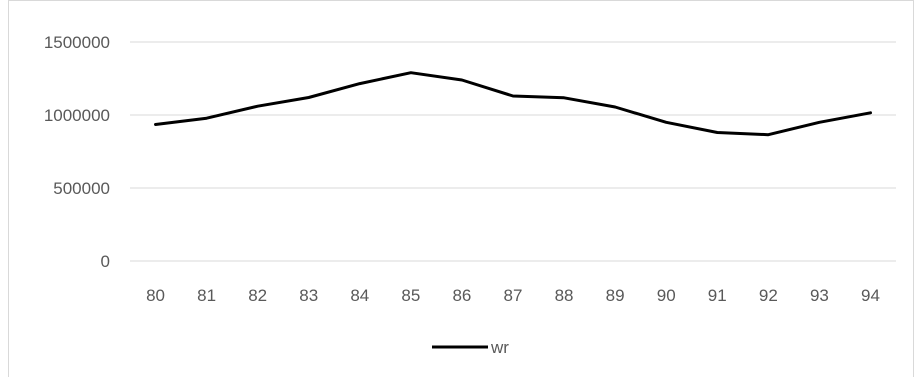 The image size is (917, 378). Describe the element at coordinates (257, 295) in the screenshot. I see `x-tick-label: 82` at that location.